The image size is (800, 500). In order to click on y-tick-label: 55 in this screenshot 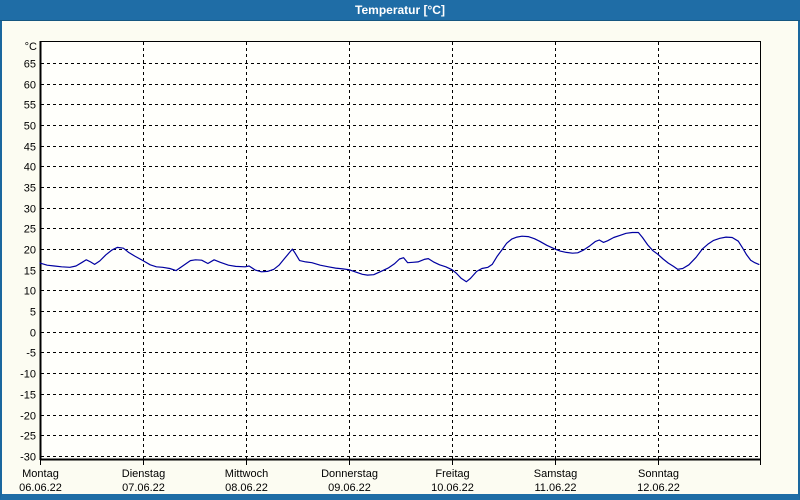, I will do `click(30, 106)`.